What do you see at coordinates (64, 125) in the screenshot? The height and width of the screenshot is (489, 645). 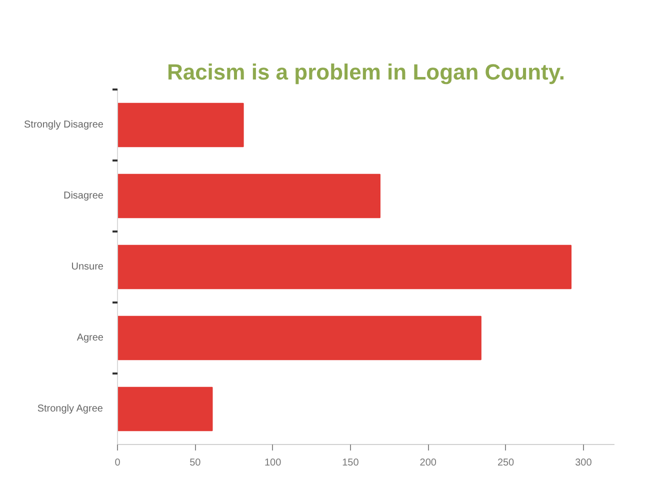 I see `y-tick-label: Strongly Disagree` at bounding box center [64, 125].